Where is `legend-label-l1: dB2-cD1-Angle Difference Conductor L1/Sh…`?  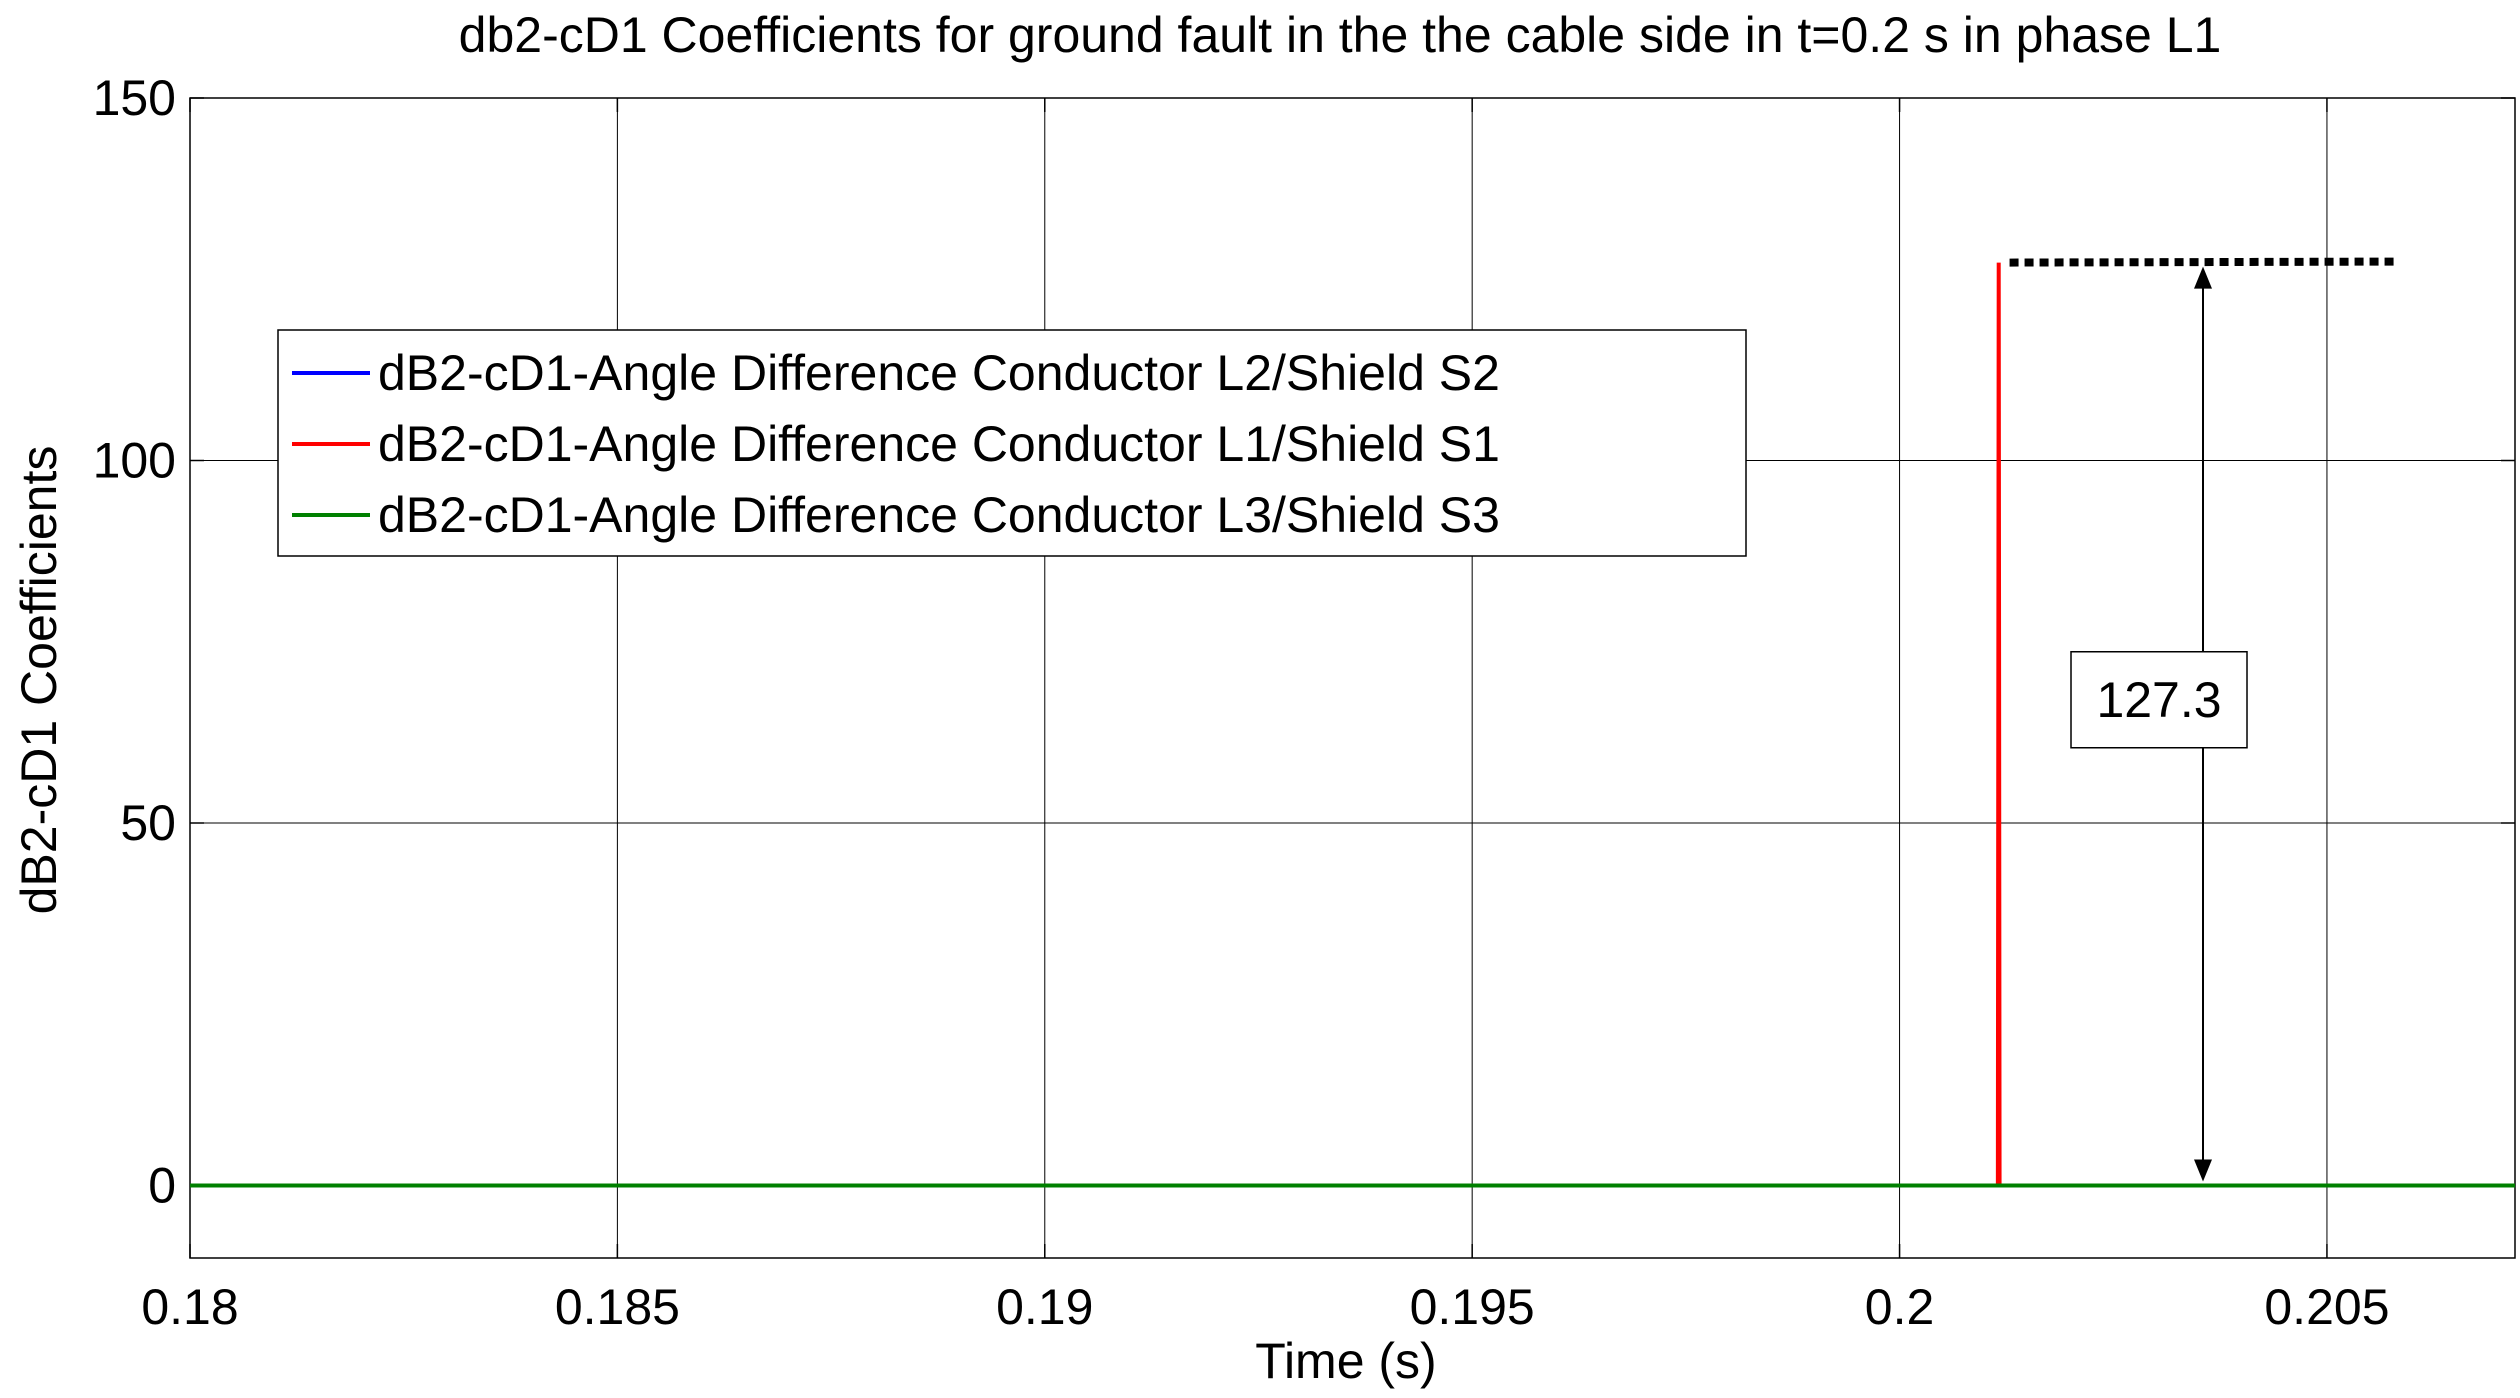 legend-label-l1: dB2-cD1-Angle Difference Conductor L1/Sh… is located at coordinates (939, 444).